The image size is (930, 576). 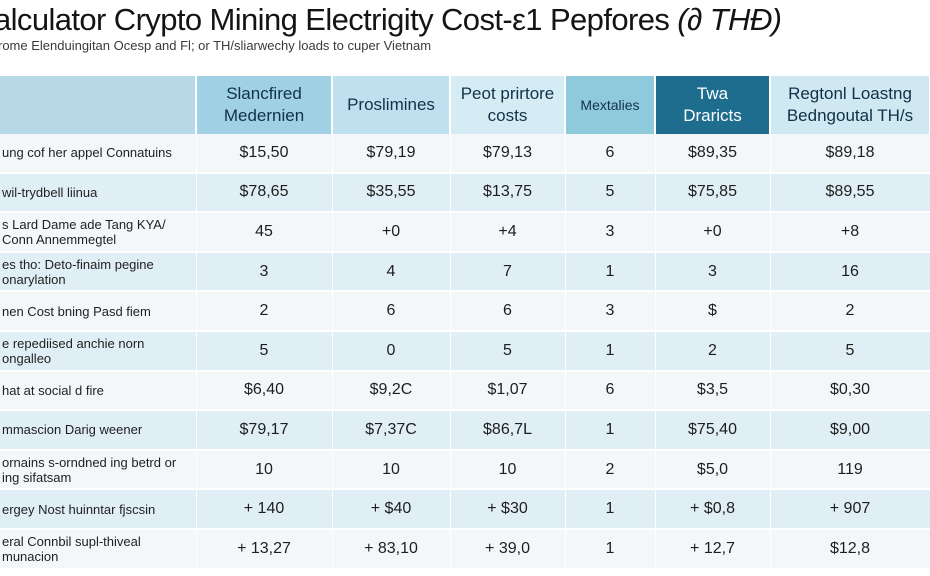 What do you see at coordinates (264, 430) in the screenshot?
I see `table-cell: $79,17` at bounding box center [264, 430].